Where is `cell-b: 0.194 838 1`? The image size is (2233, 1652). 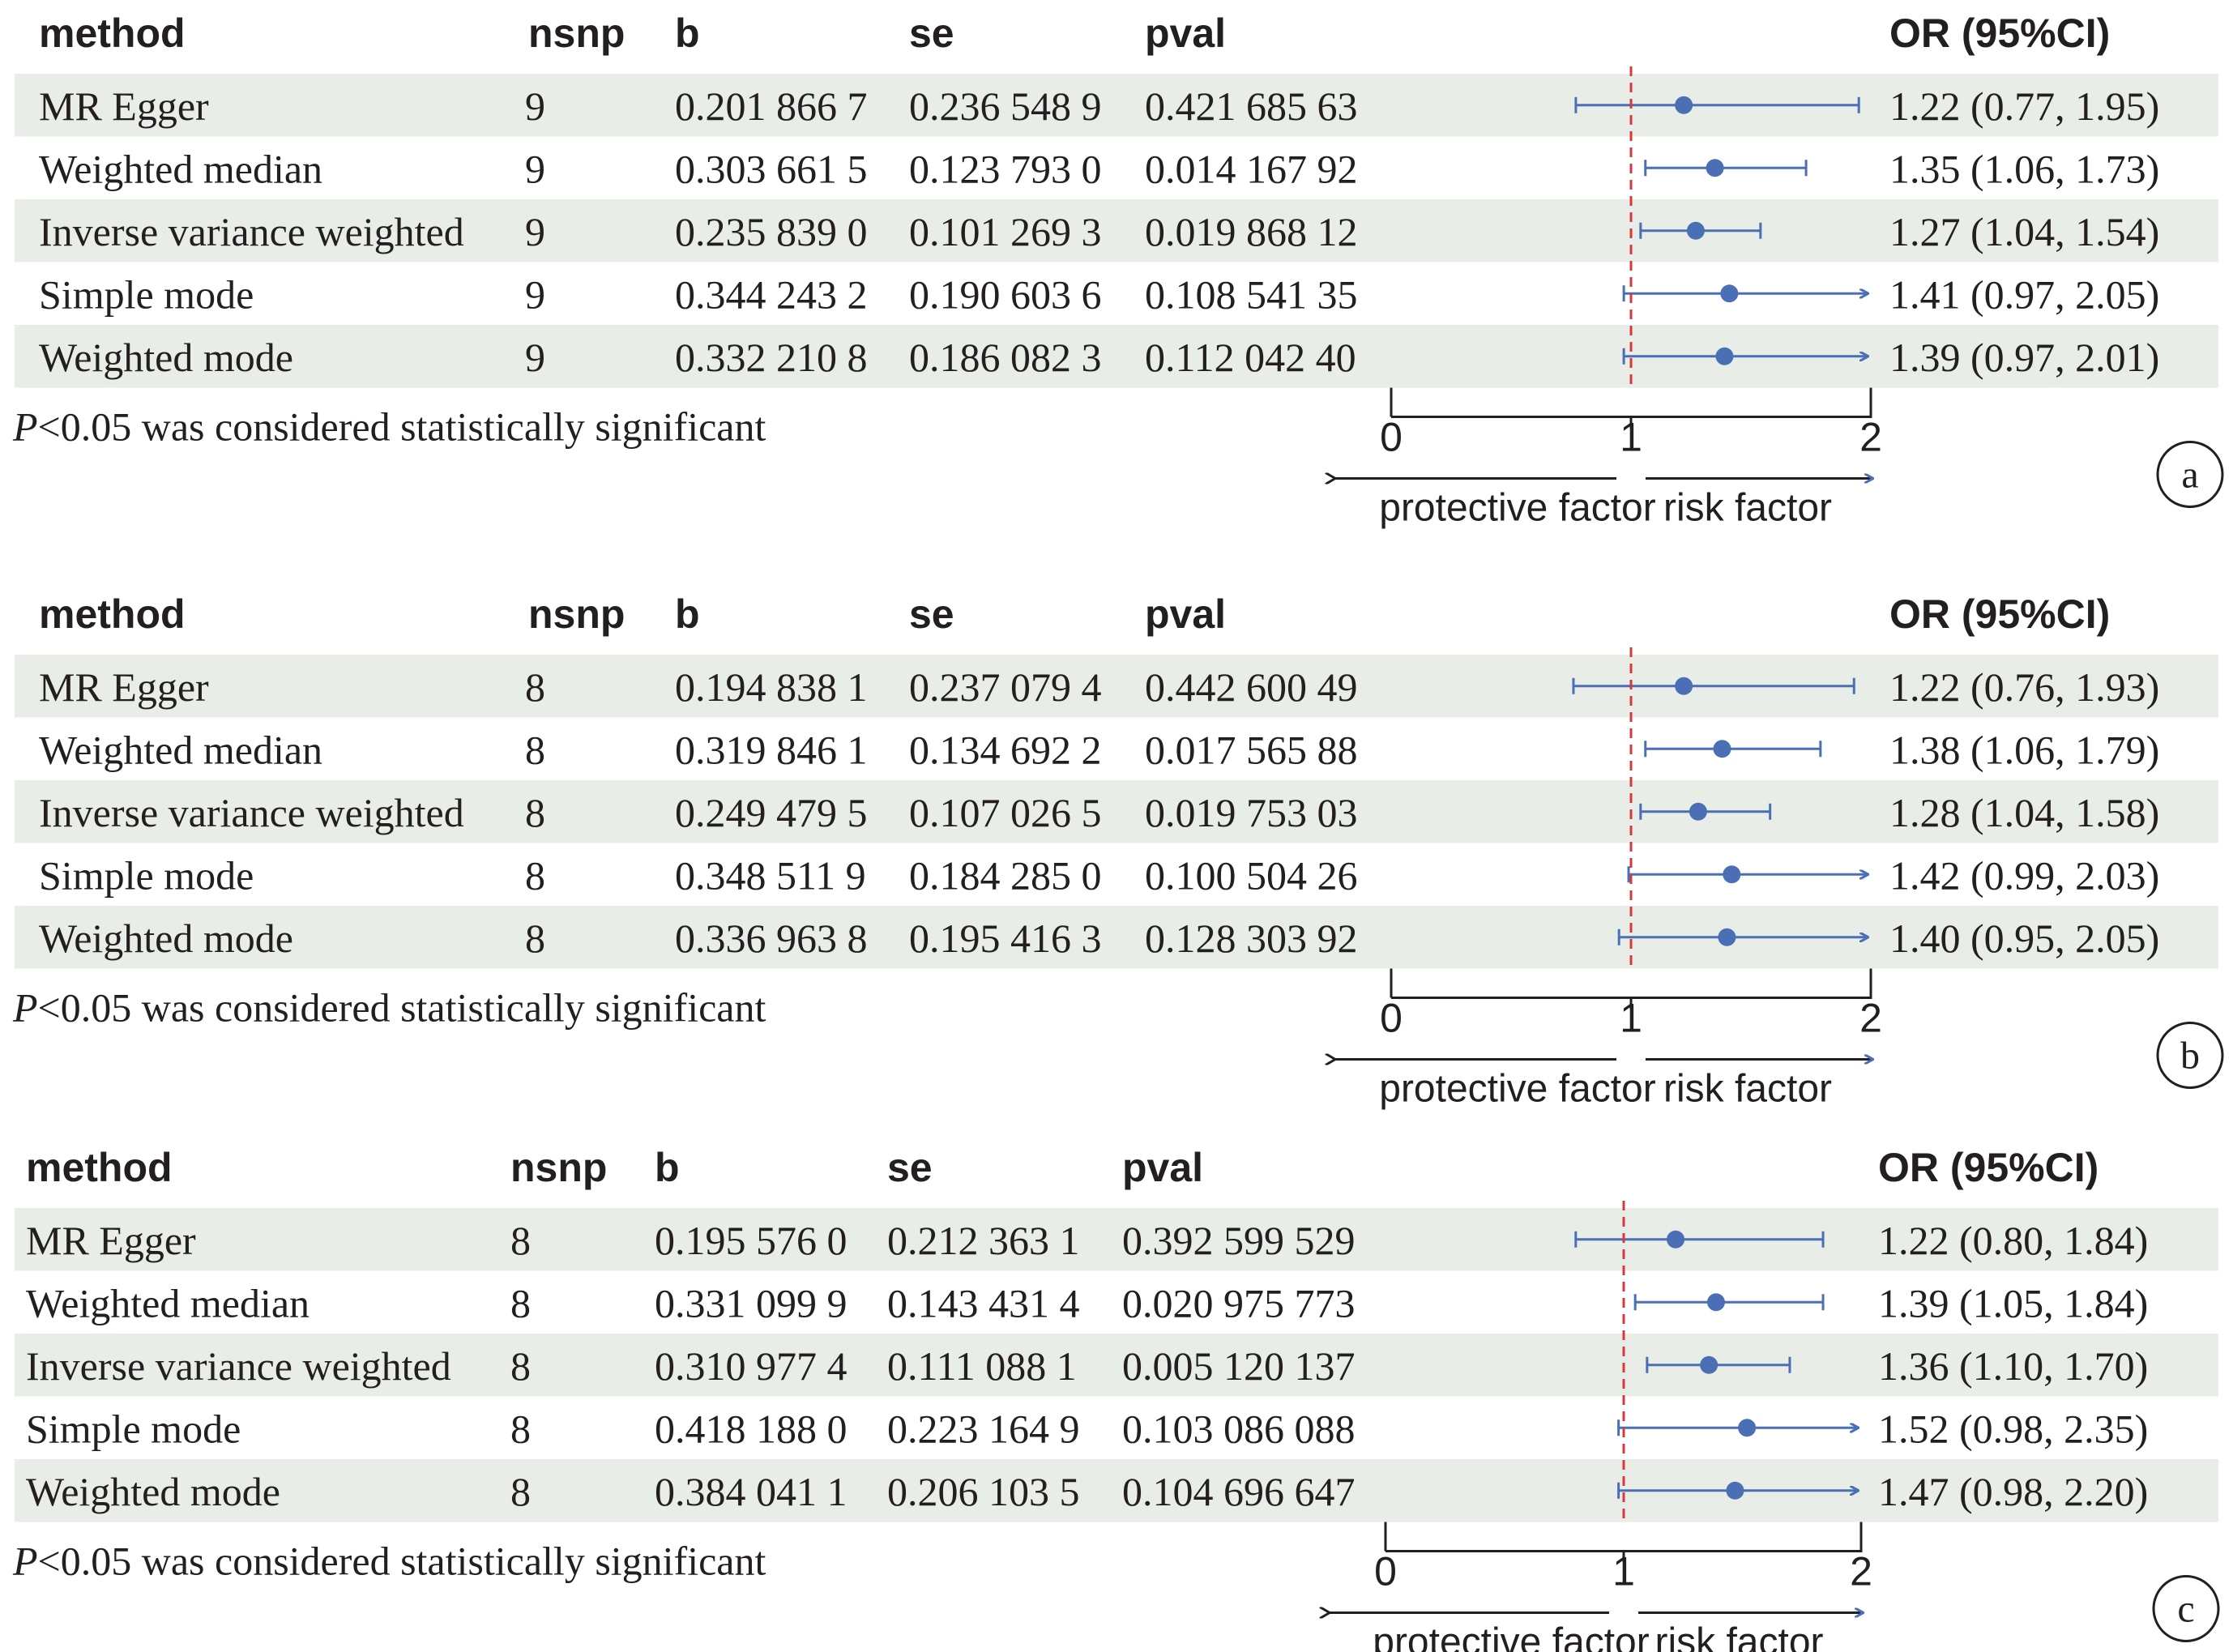 cell-b: 0.194 838 1 is located at coordinates (771, 687).